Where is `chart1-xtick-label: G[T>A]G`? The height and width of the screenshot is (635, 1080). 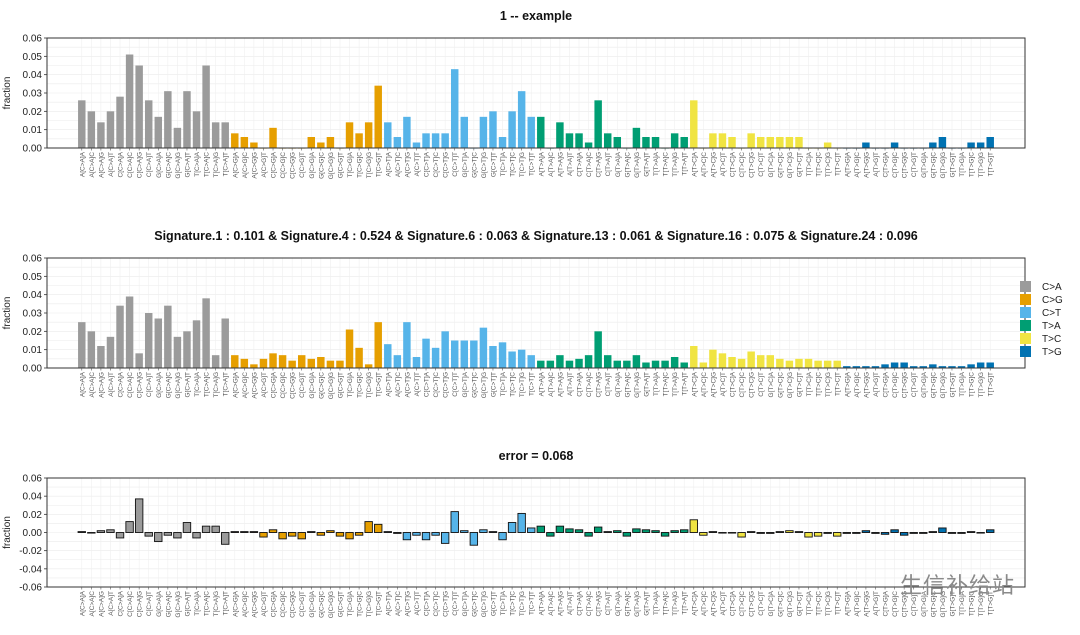
chart1-xtick-label: G[T>A]G is located at coordinates (637, 165).